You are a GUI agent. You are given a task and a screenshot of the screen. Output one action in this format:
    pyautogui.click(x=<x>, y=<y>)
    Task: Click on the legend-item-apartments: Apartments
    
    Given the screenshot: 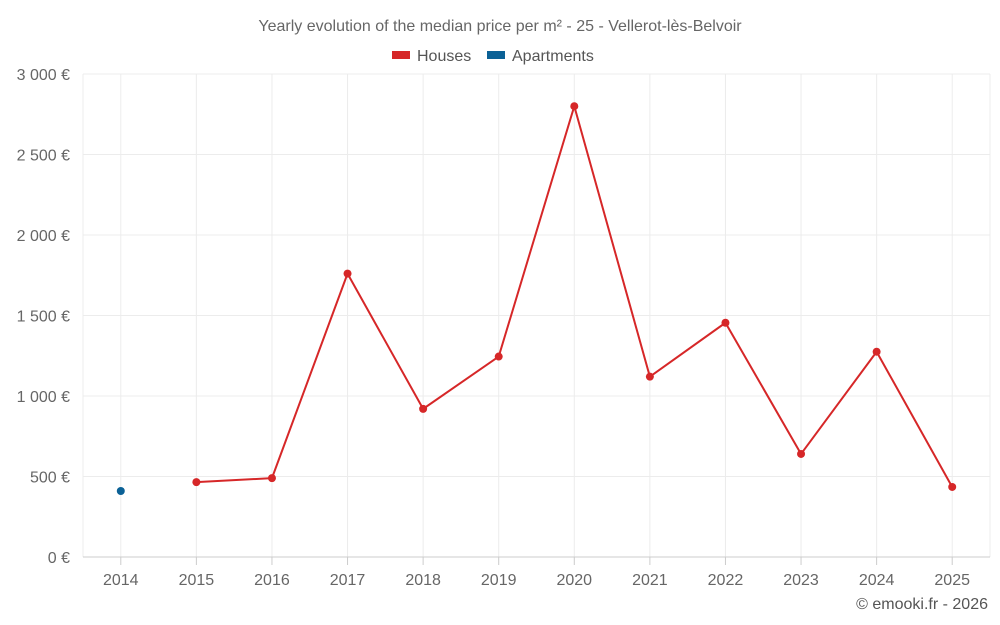 What is the action you would take?
    pyautogui.click(x=540, y=56)
    